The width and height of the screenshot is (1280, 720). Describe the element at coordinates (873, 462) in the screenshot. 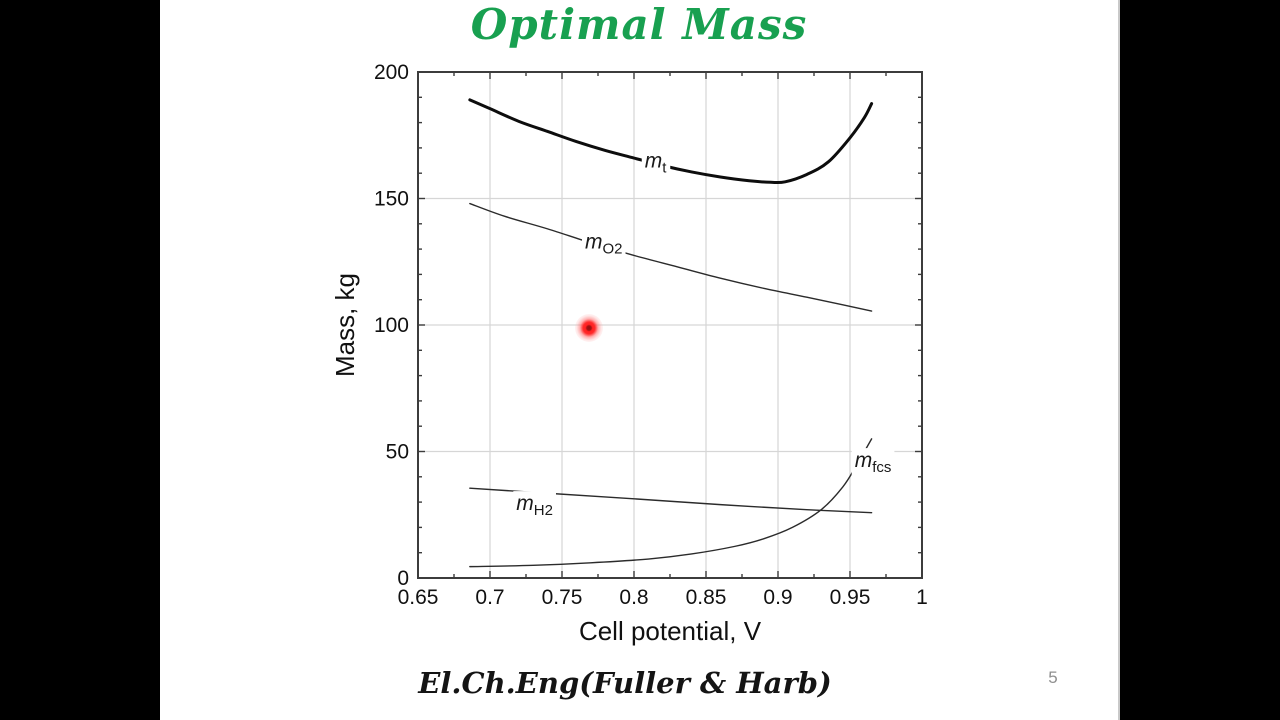

I see `curve-label-fuel-cell-system-mass: mfcs` at that location.